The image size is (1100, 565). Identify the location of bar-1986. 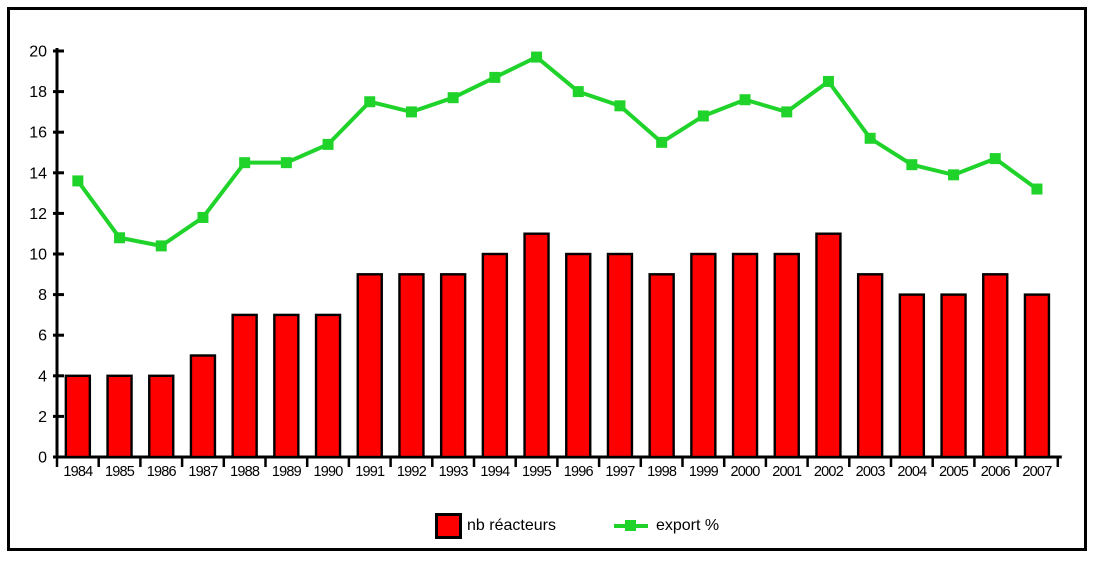
(161, 416).